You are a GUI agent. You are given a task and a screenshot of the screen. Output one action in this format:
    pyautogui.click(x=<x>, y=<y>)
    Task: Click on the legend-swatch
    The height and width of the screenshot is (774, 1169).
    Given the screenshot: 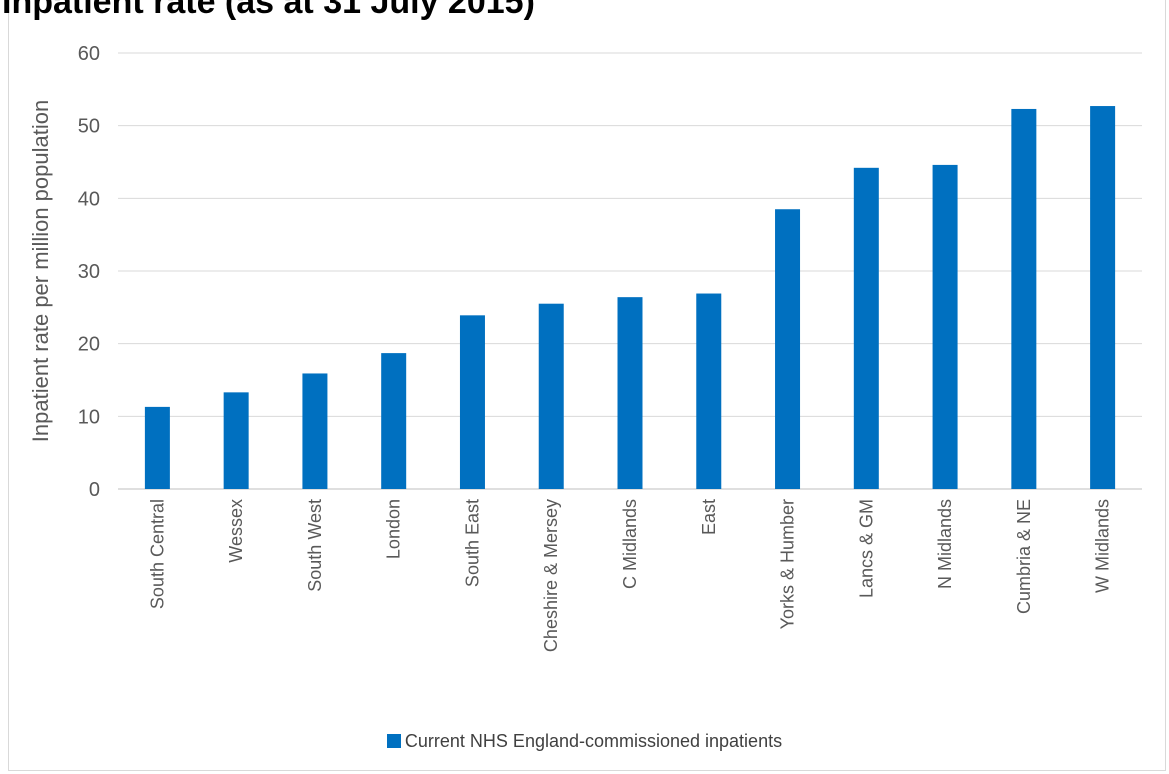 What is the action you would take?
    pyautogui.click(x=393, y=741)
    